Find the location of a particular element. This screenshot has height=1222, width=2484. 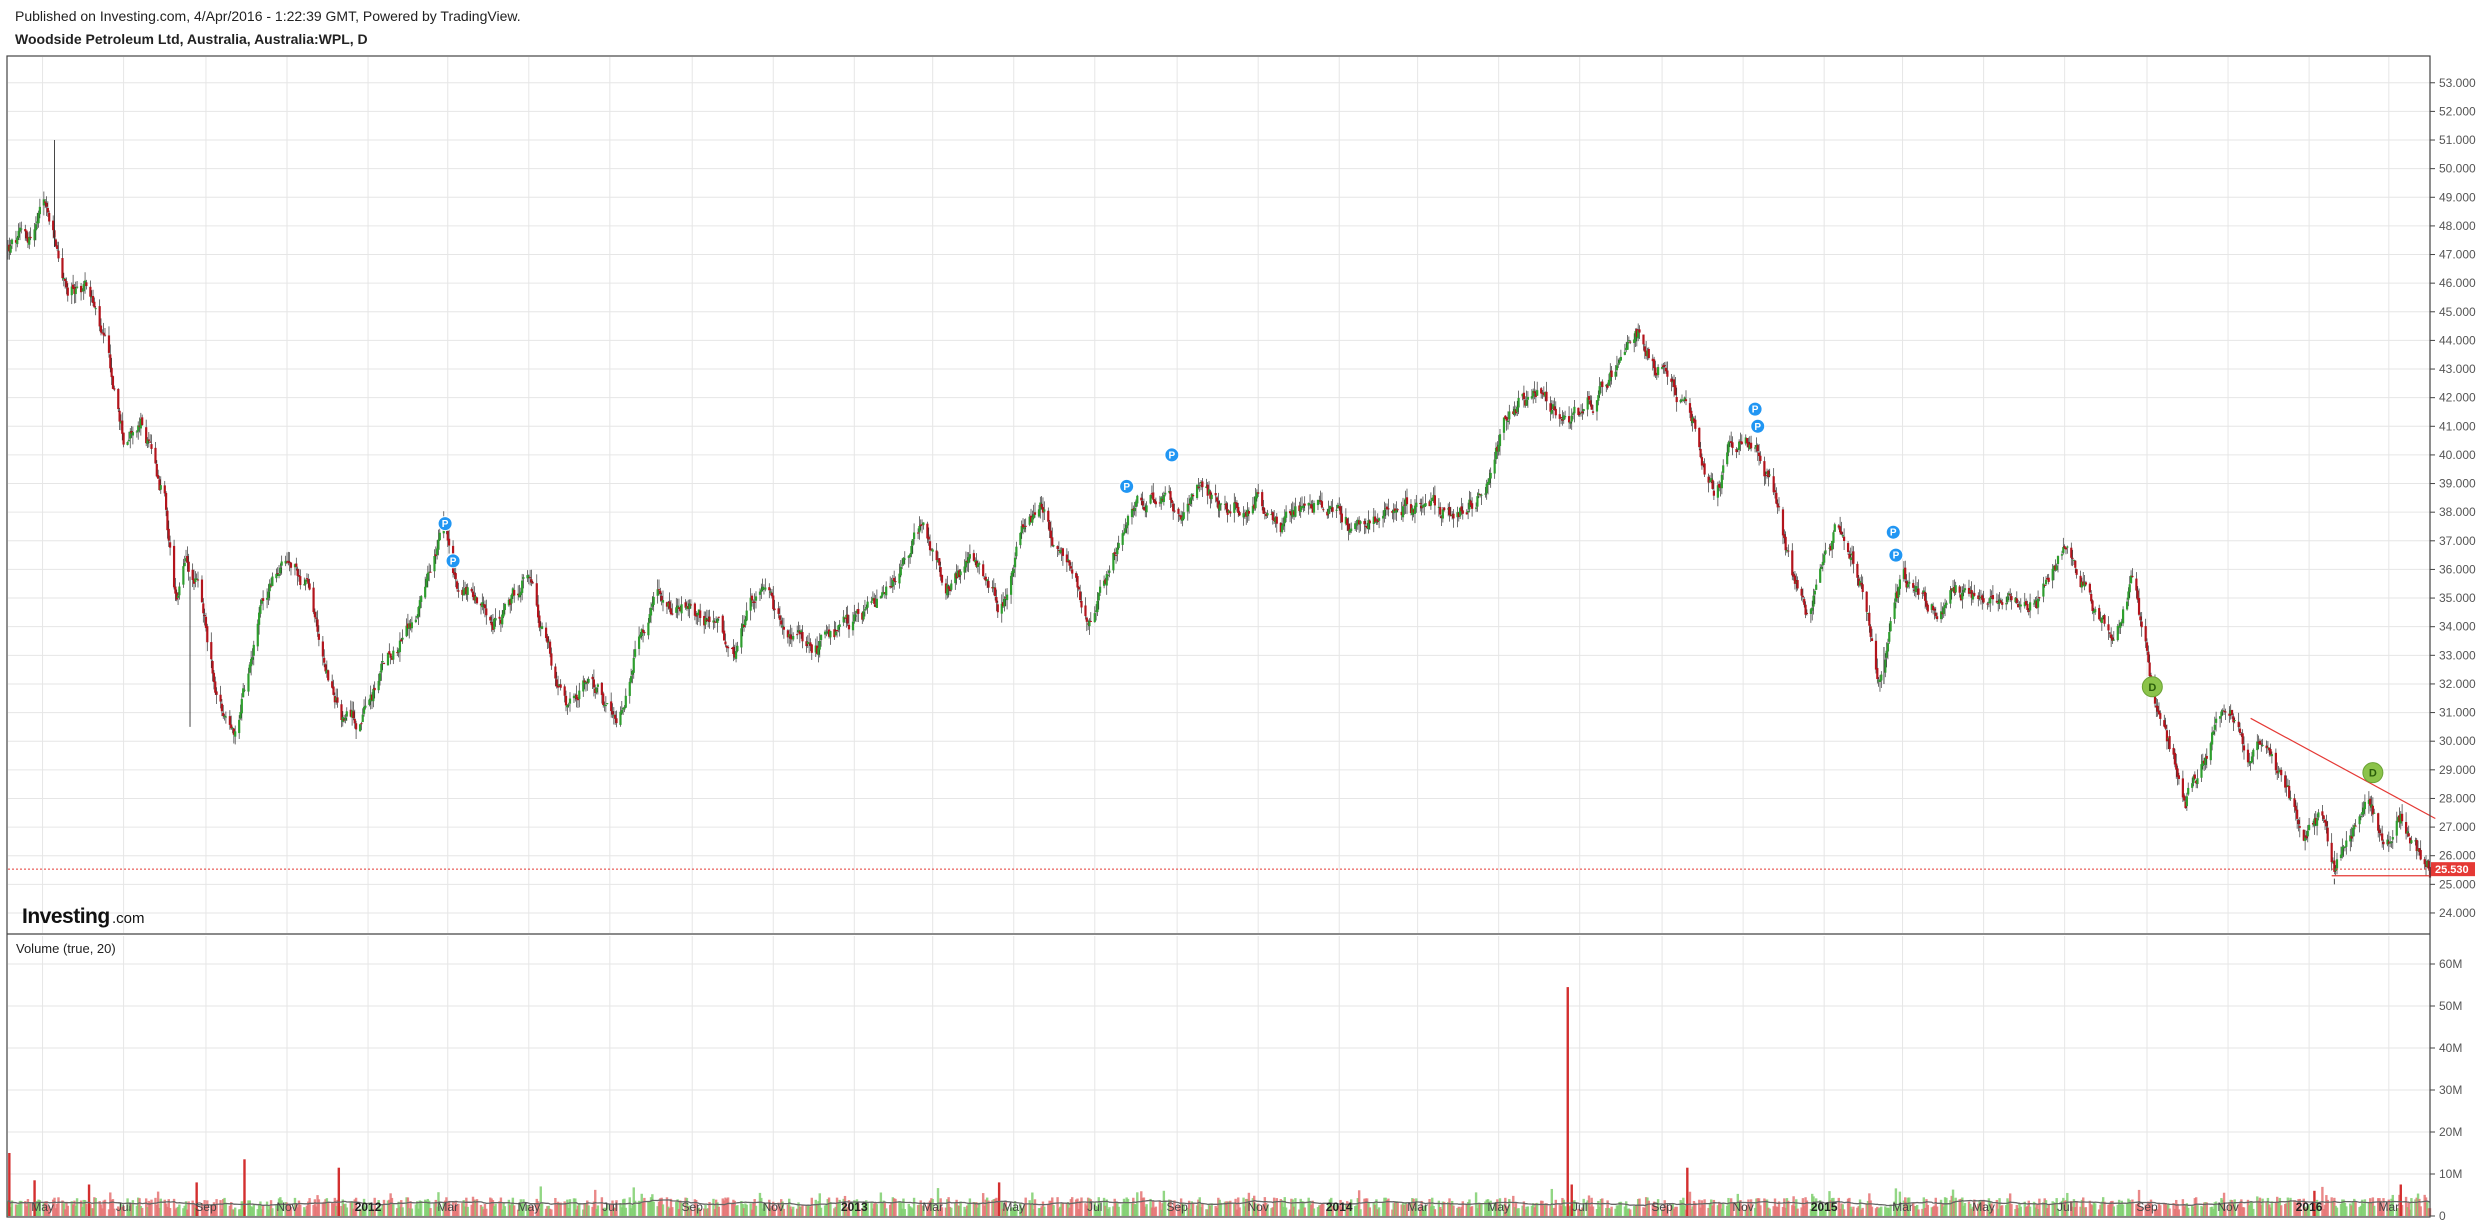

time-tick-label: May is located at coordinates (1498, 1207).